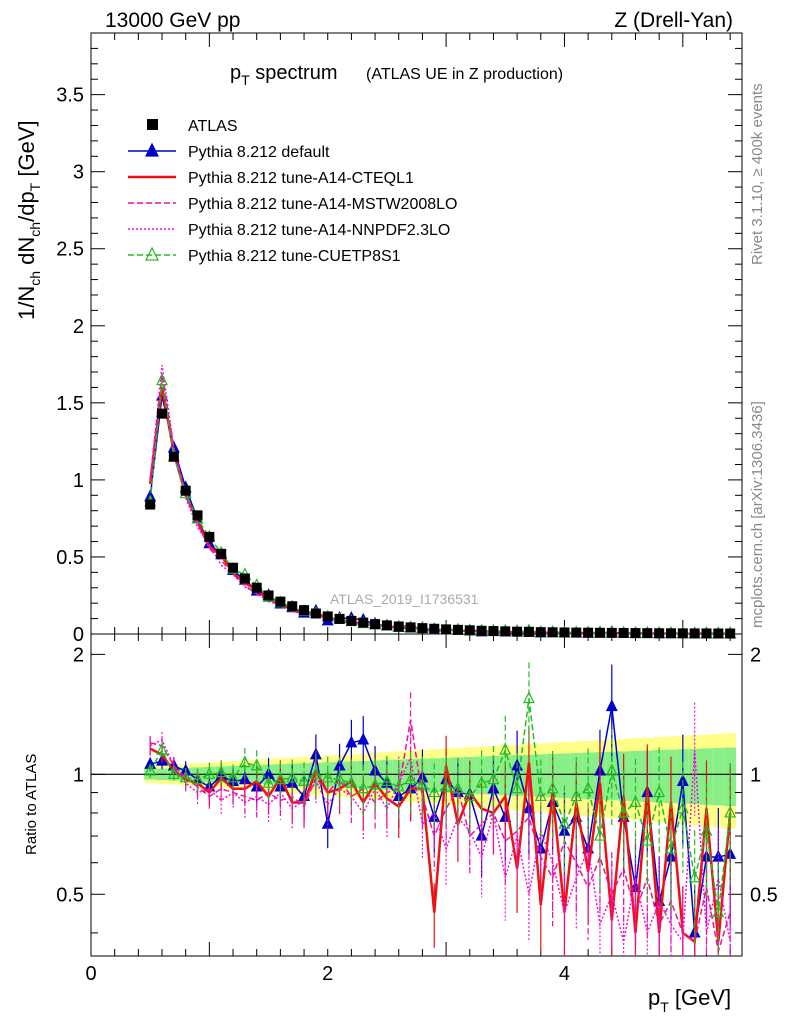 This screenshot has height=1024, width=786. What do you see at coordinates (172, 20) in the screenshot?
I see `energy-label: 13000 GeV pp` at bounding box center [172, 20].